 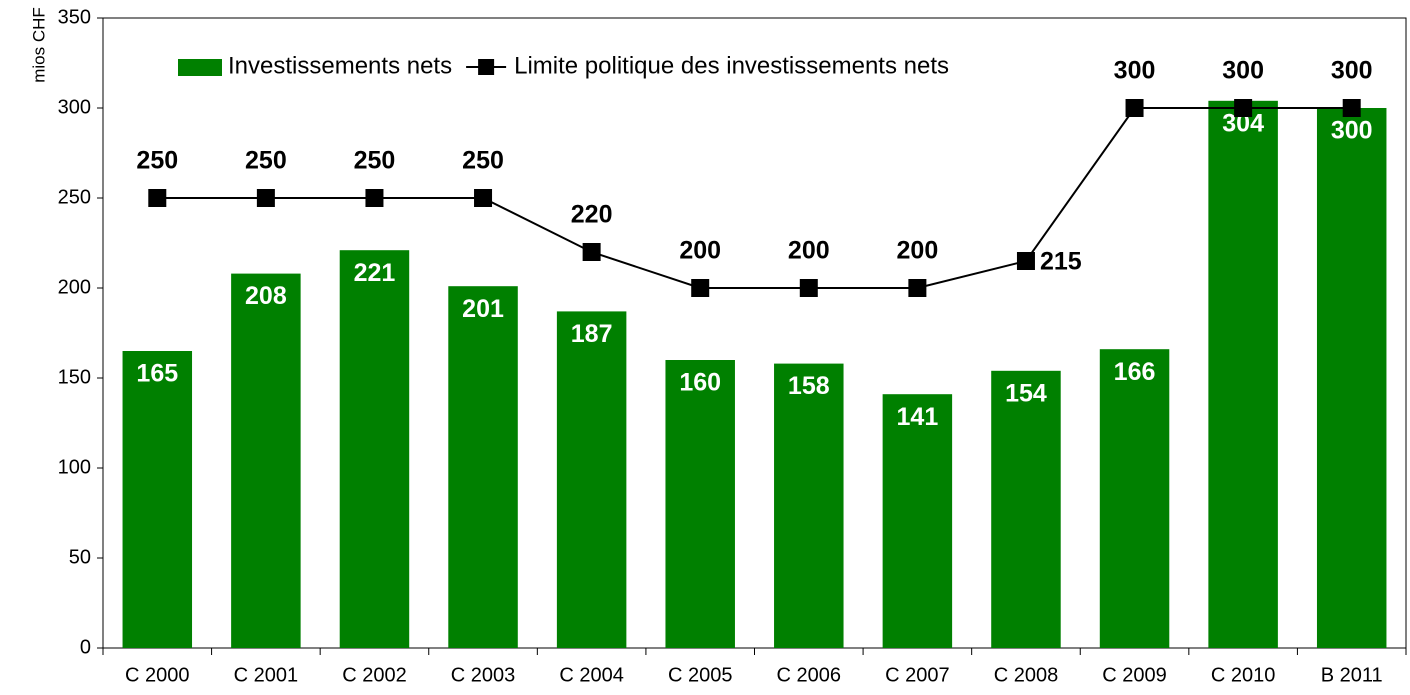 I want to click on line-value-label: 220, so click(x=592, y=215).